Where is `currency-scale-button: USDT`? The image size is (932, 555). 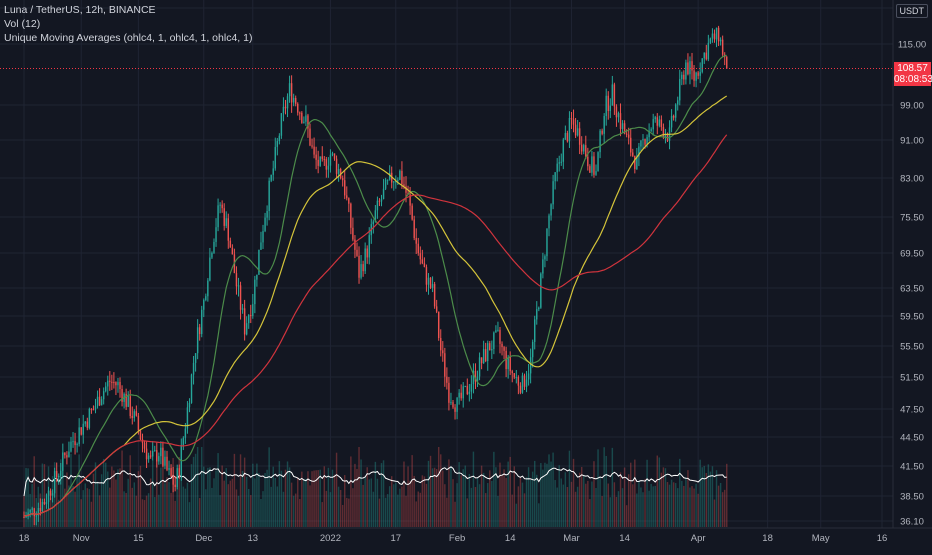 currency-scale-button: USDT is located at coordinates (911, 11).